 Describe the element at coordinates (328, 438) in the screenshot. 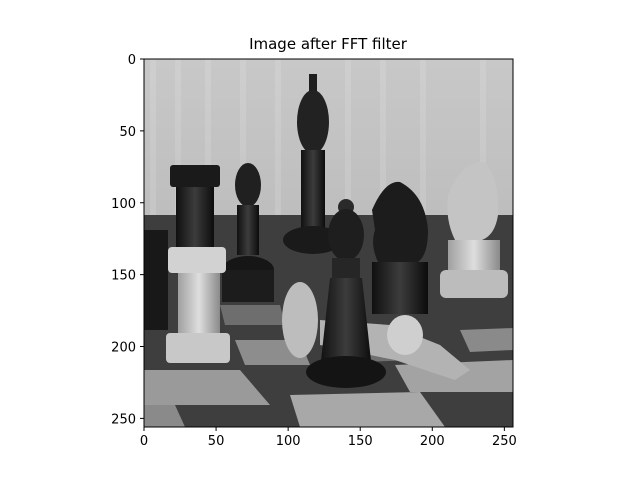

I see `x-axis-ticks: 0 50 100 150 200 250` at that location.